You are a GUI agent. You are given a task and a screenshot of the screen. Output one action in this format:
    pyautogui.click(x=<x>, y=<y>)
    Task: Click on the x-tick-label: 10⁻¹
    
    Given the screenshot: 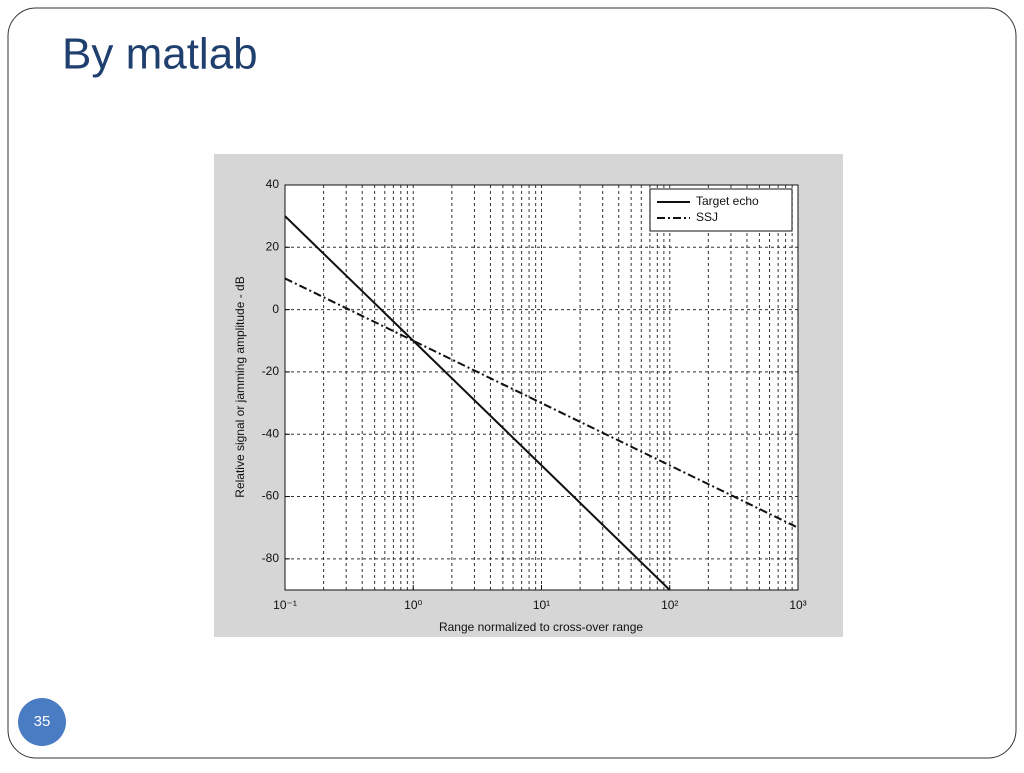 What is the action you would take?
    pyautogui.click(x=285, y=605)
    